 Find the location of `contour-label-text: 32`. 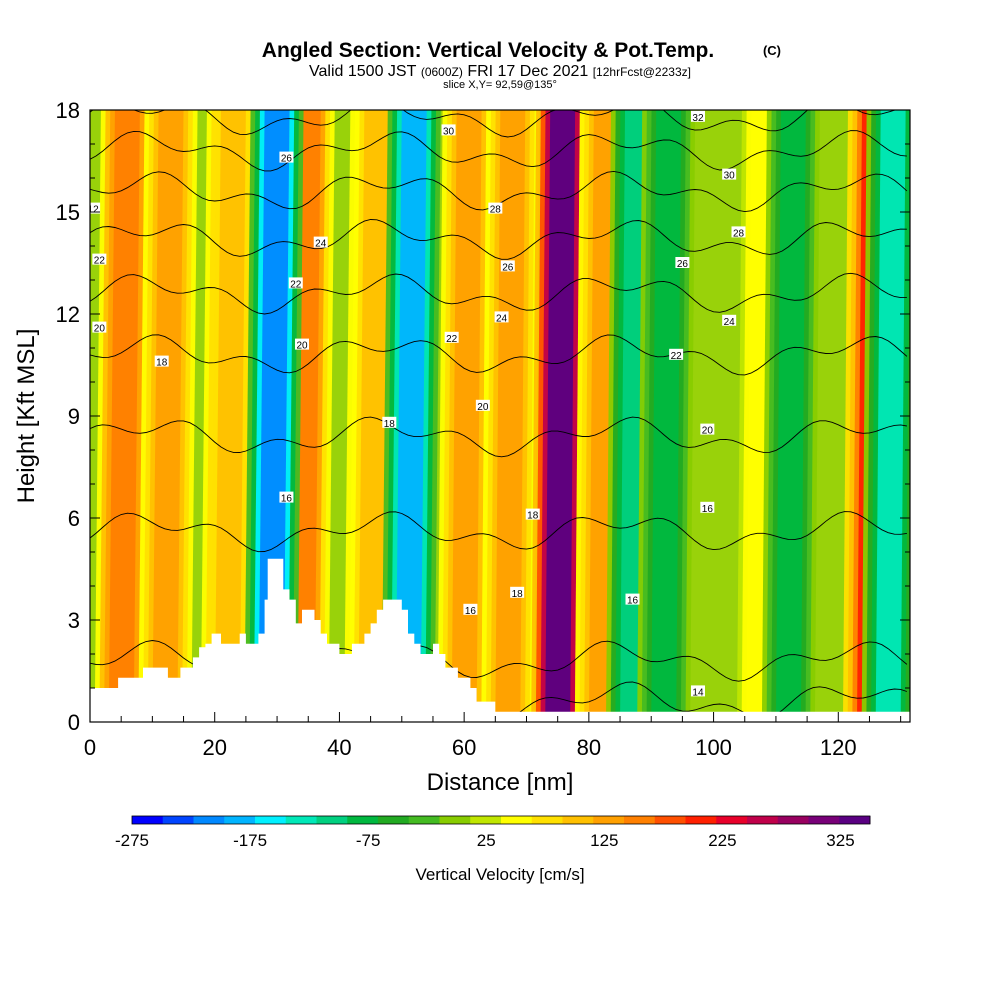

contour-label-text: 32 is located at coordinates (698, 118).